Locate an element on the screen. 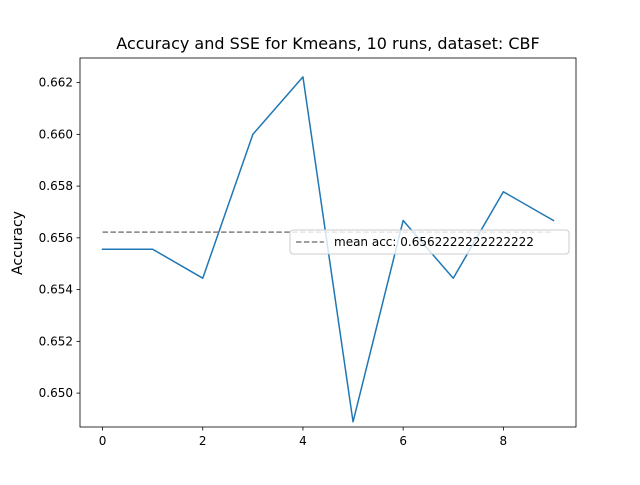 The width and height of the screenshot is (640, 485). y-tick-label: 0.662 is located at coordinates (56, 83).